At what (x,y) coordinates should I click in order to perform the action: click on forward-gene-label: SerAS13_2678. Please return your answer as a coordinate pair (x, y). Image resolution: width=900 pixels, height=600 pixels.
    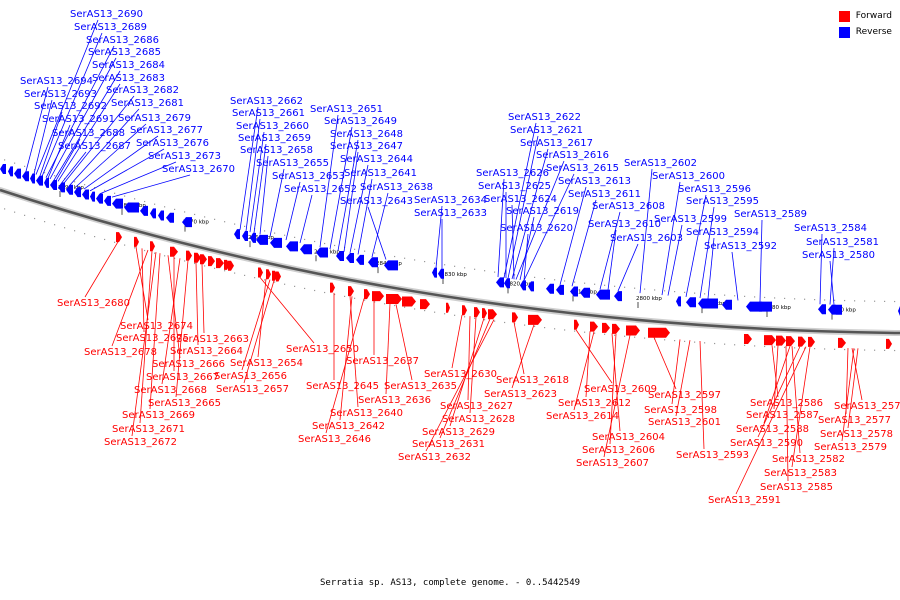
    Looking at the image, I should click on (120, 352).